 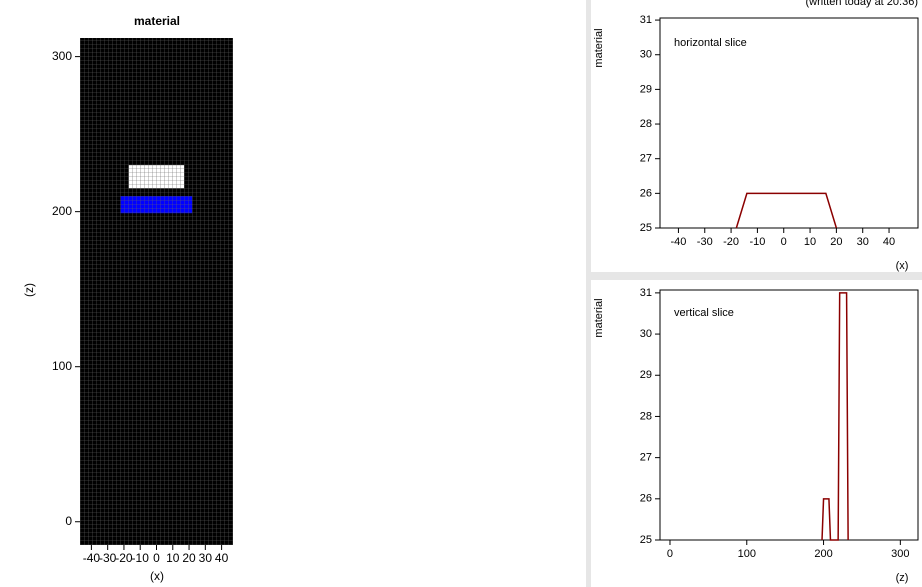 I want to click on chart-title: material, so click(x=157, y=21).